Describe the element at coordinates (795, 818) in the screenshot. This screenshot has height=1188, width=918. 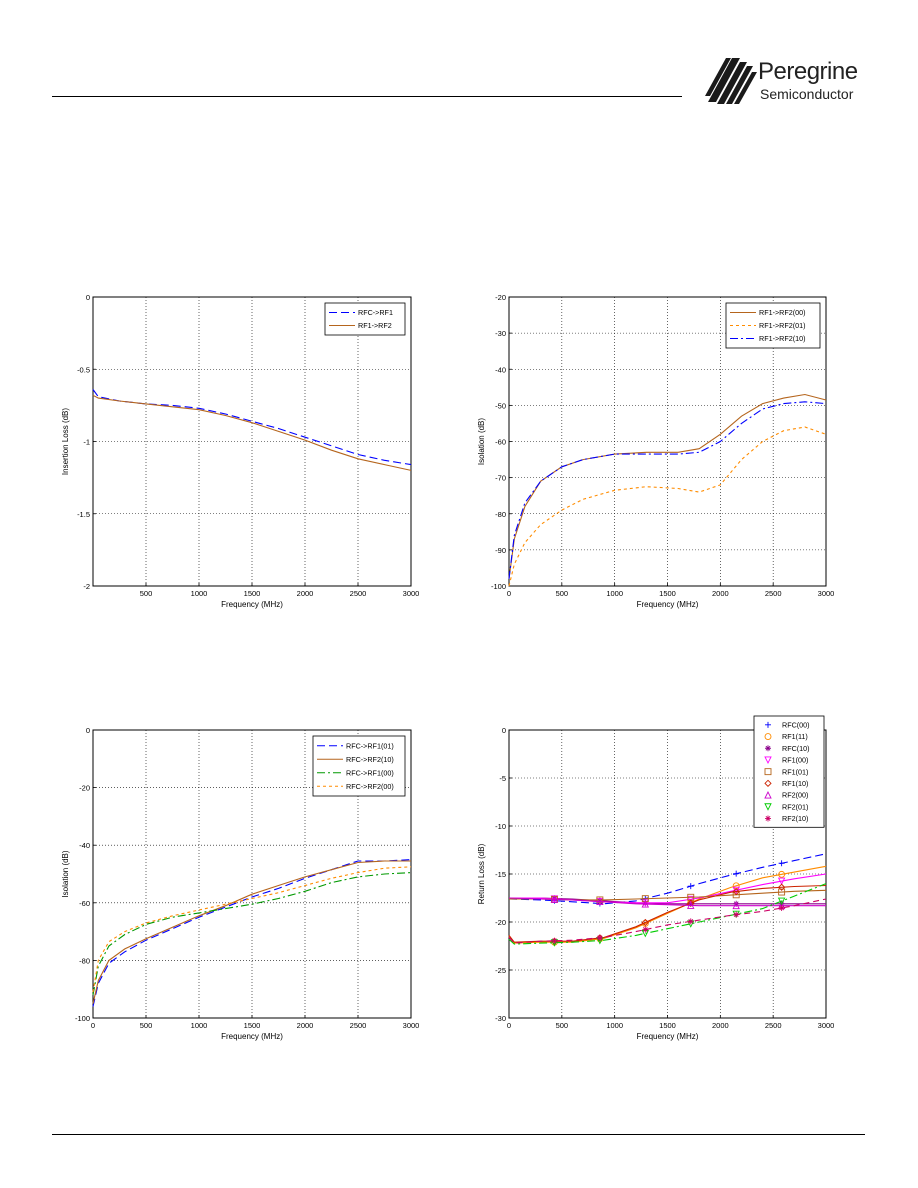
I see `legend-label: RF2(10)` at that location.